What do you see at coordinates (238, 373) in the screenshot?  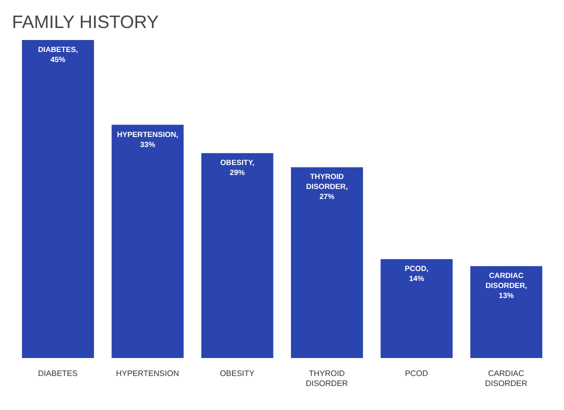 I see `x-tick-label: OBESITY` at bounding box center [238, 373].